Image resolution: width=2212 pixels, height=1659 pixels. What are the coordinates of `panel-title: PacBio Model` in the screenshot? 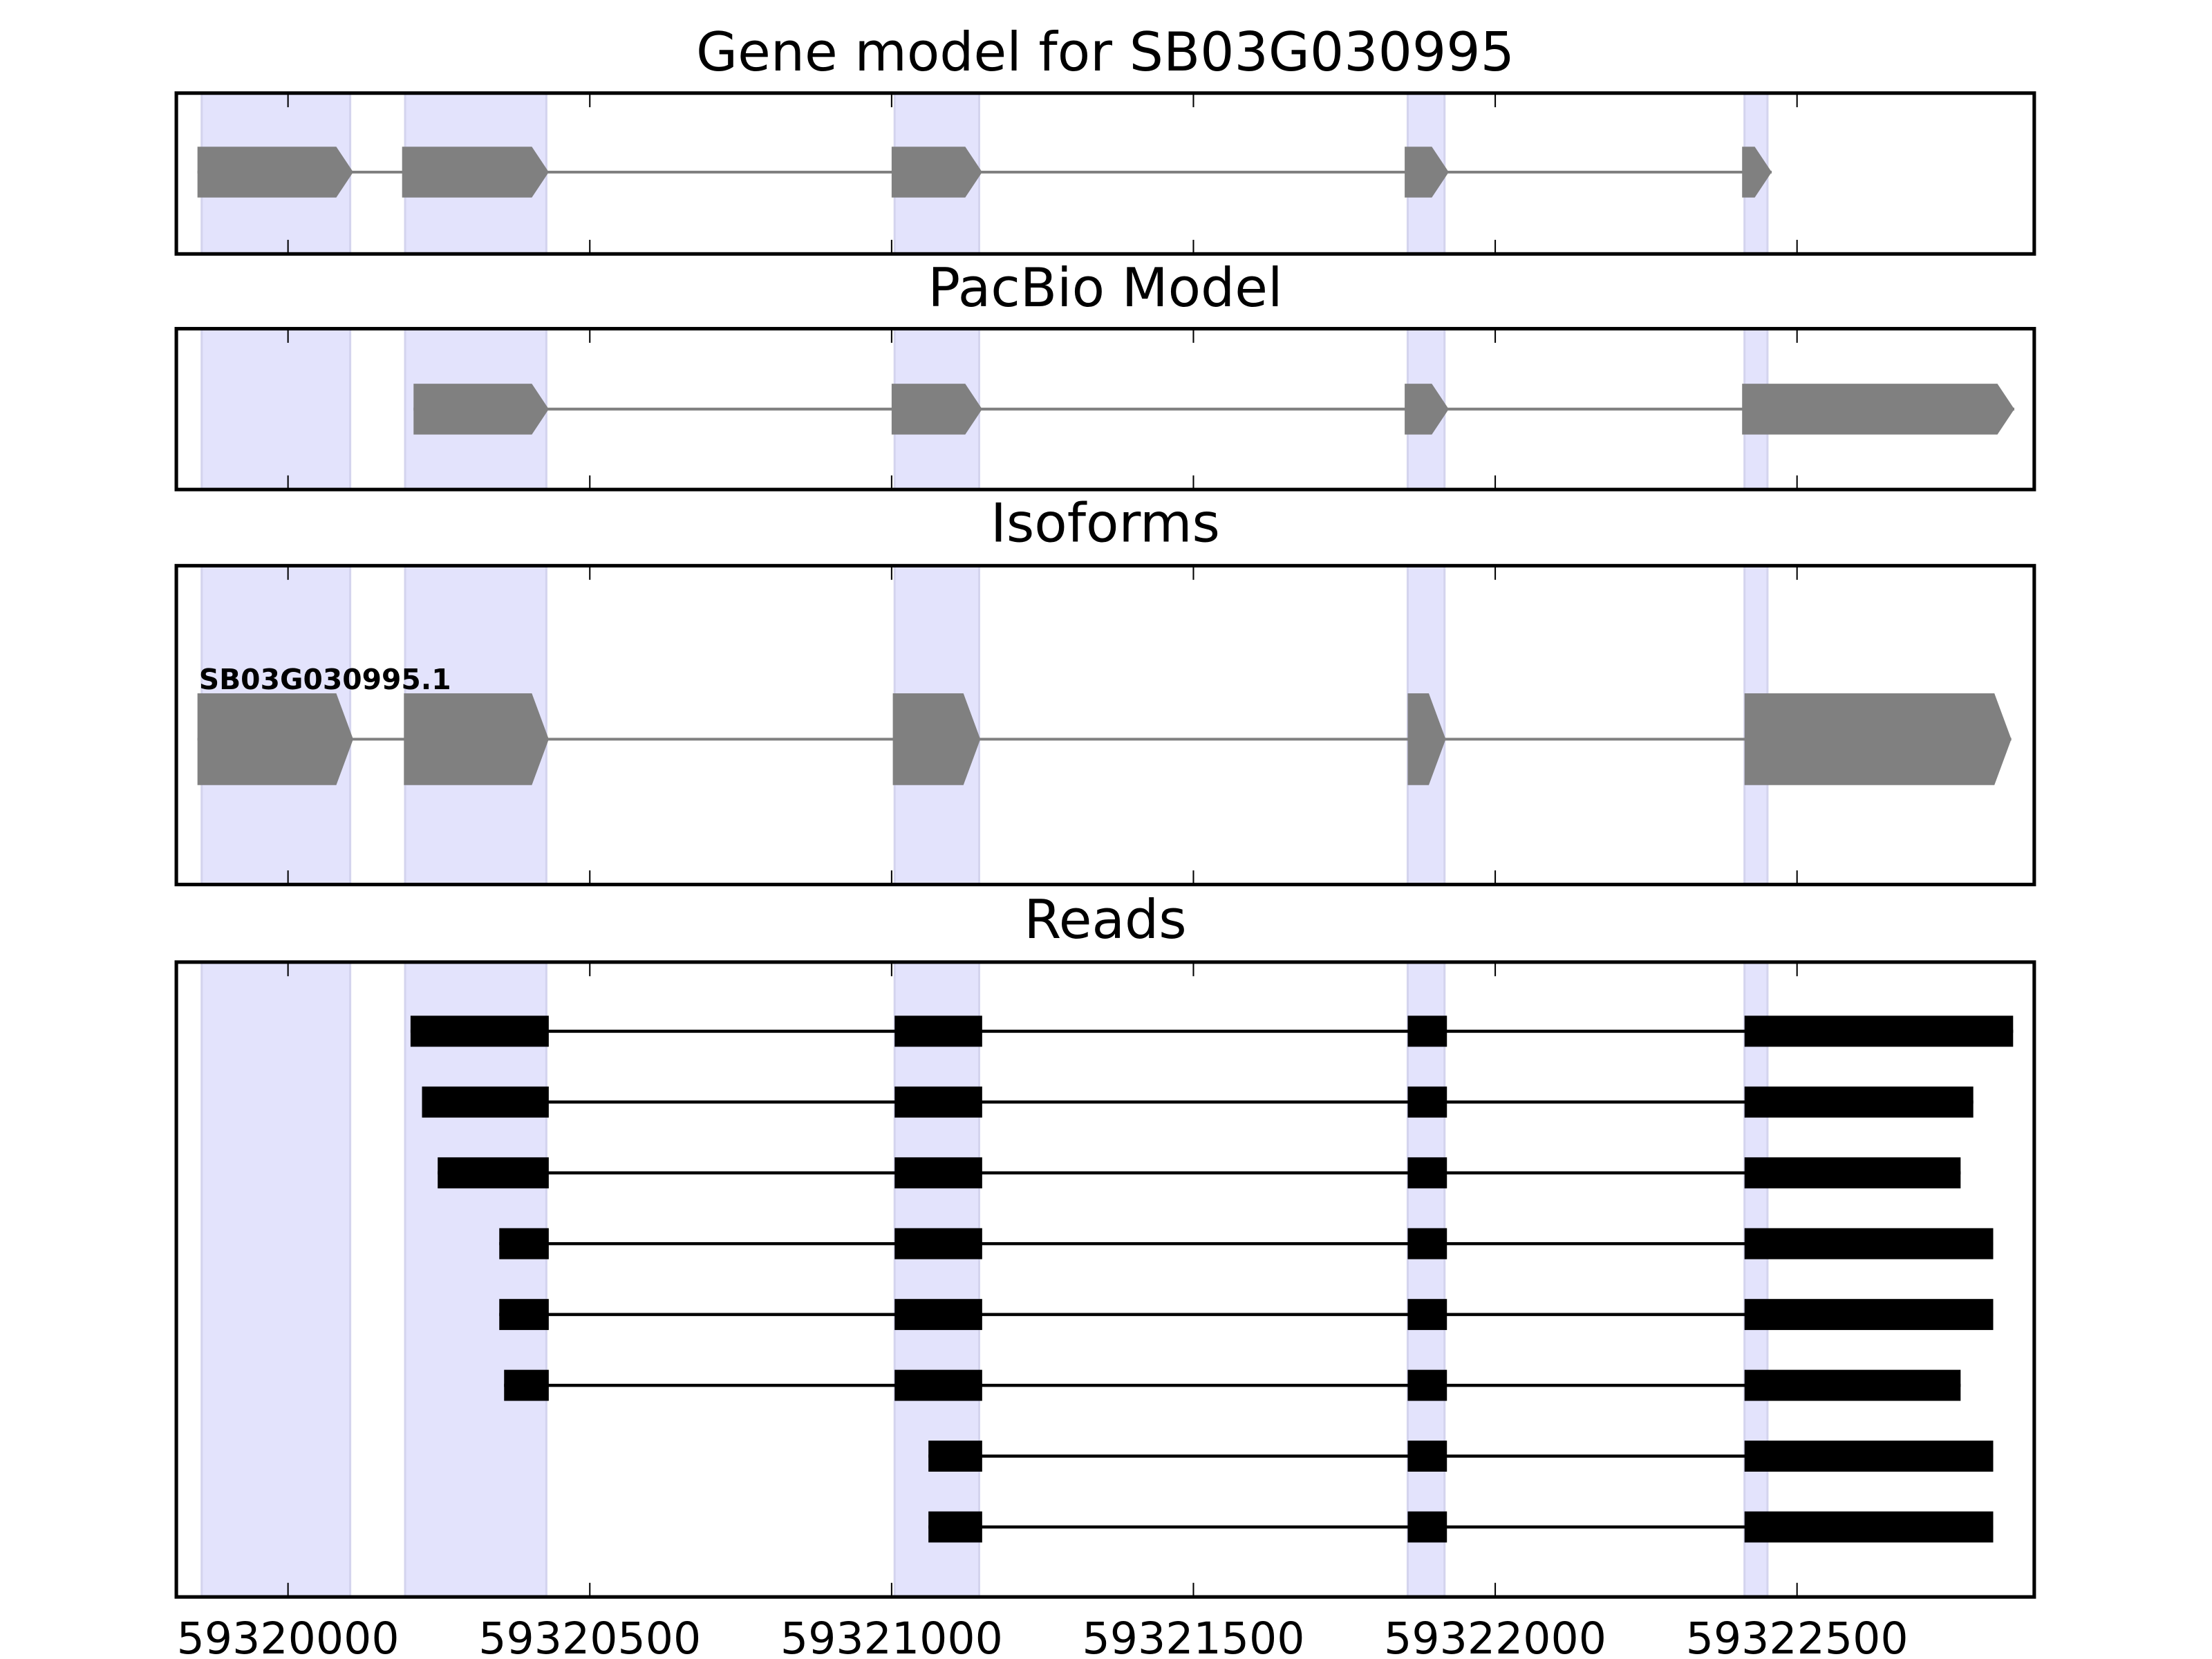 It's located at (1105, 288).